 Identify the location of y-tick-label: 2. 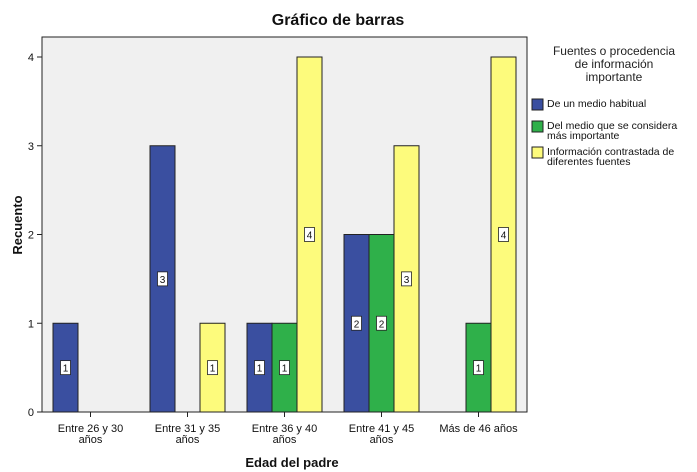
(31, 236).